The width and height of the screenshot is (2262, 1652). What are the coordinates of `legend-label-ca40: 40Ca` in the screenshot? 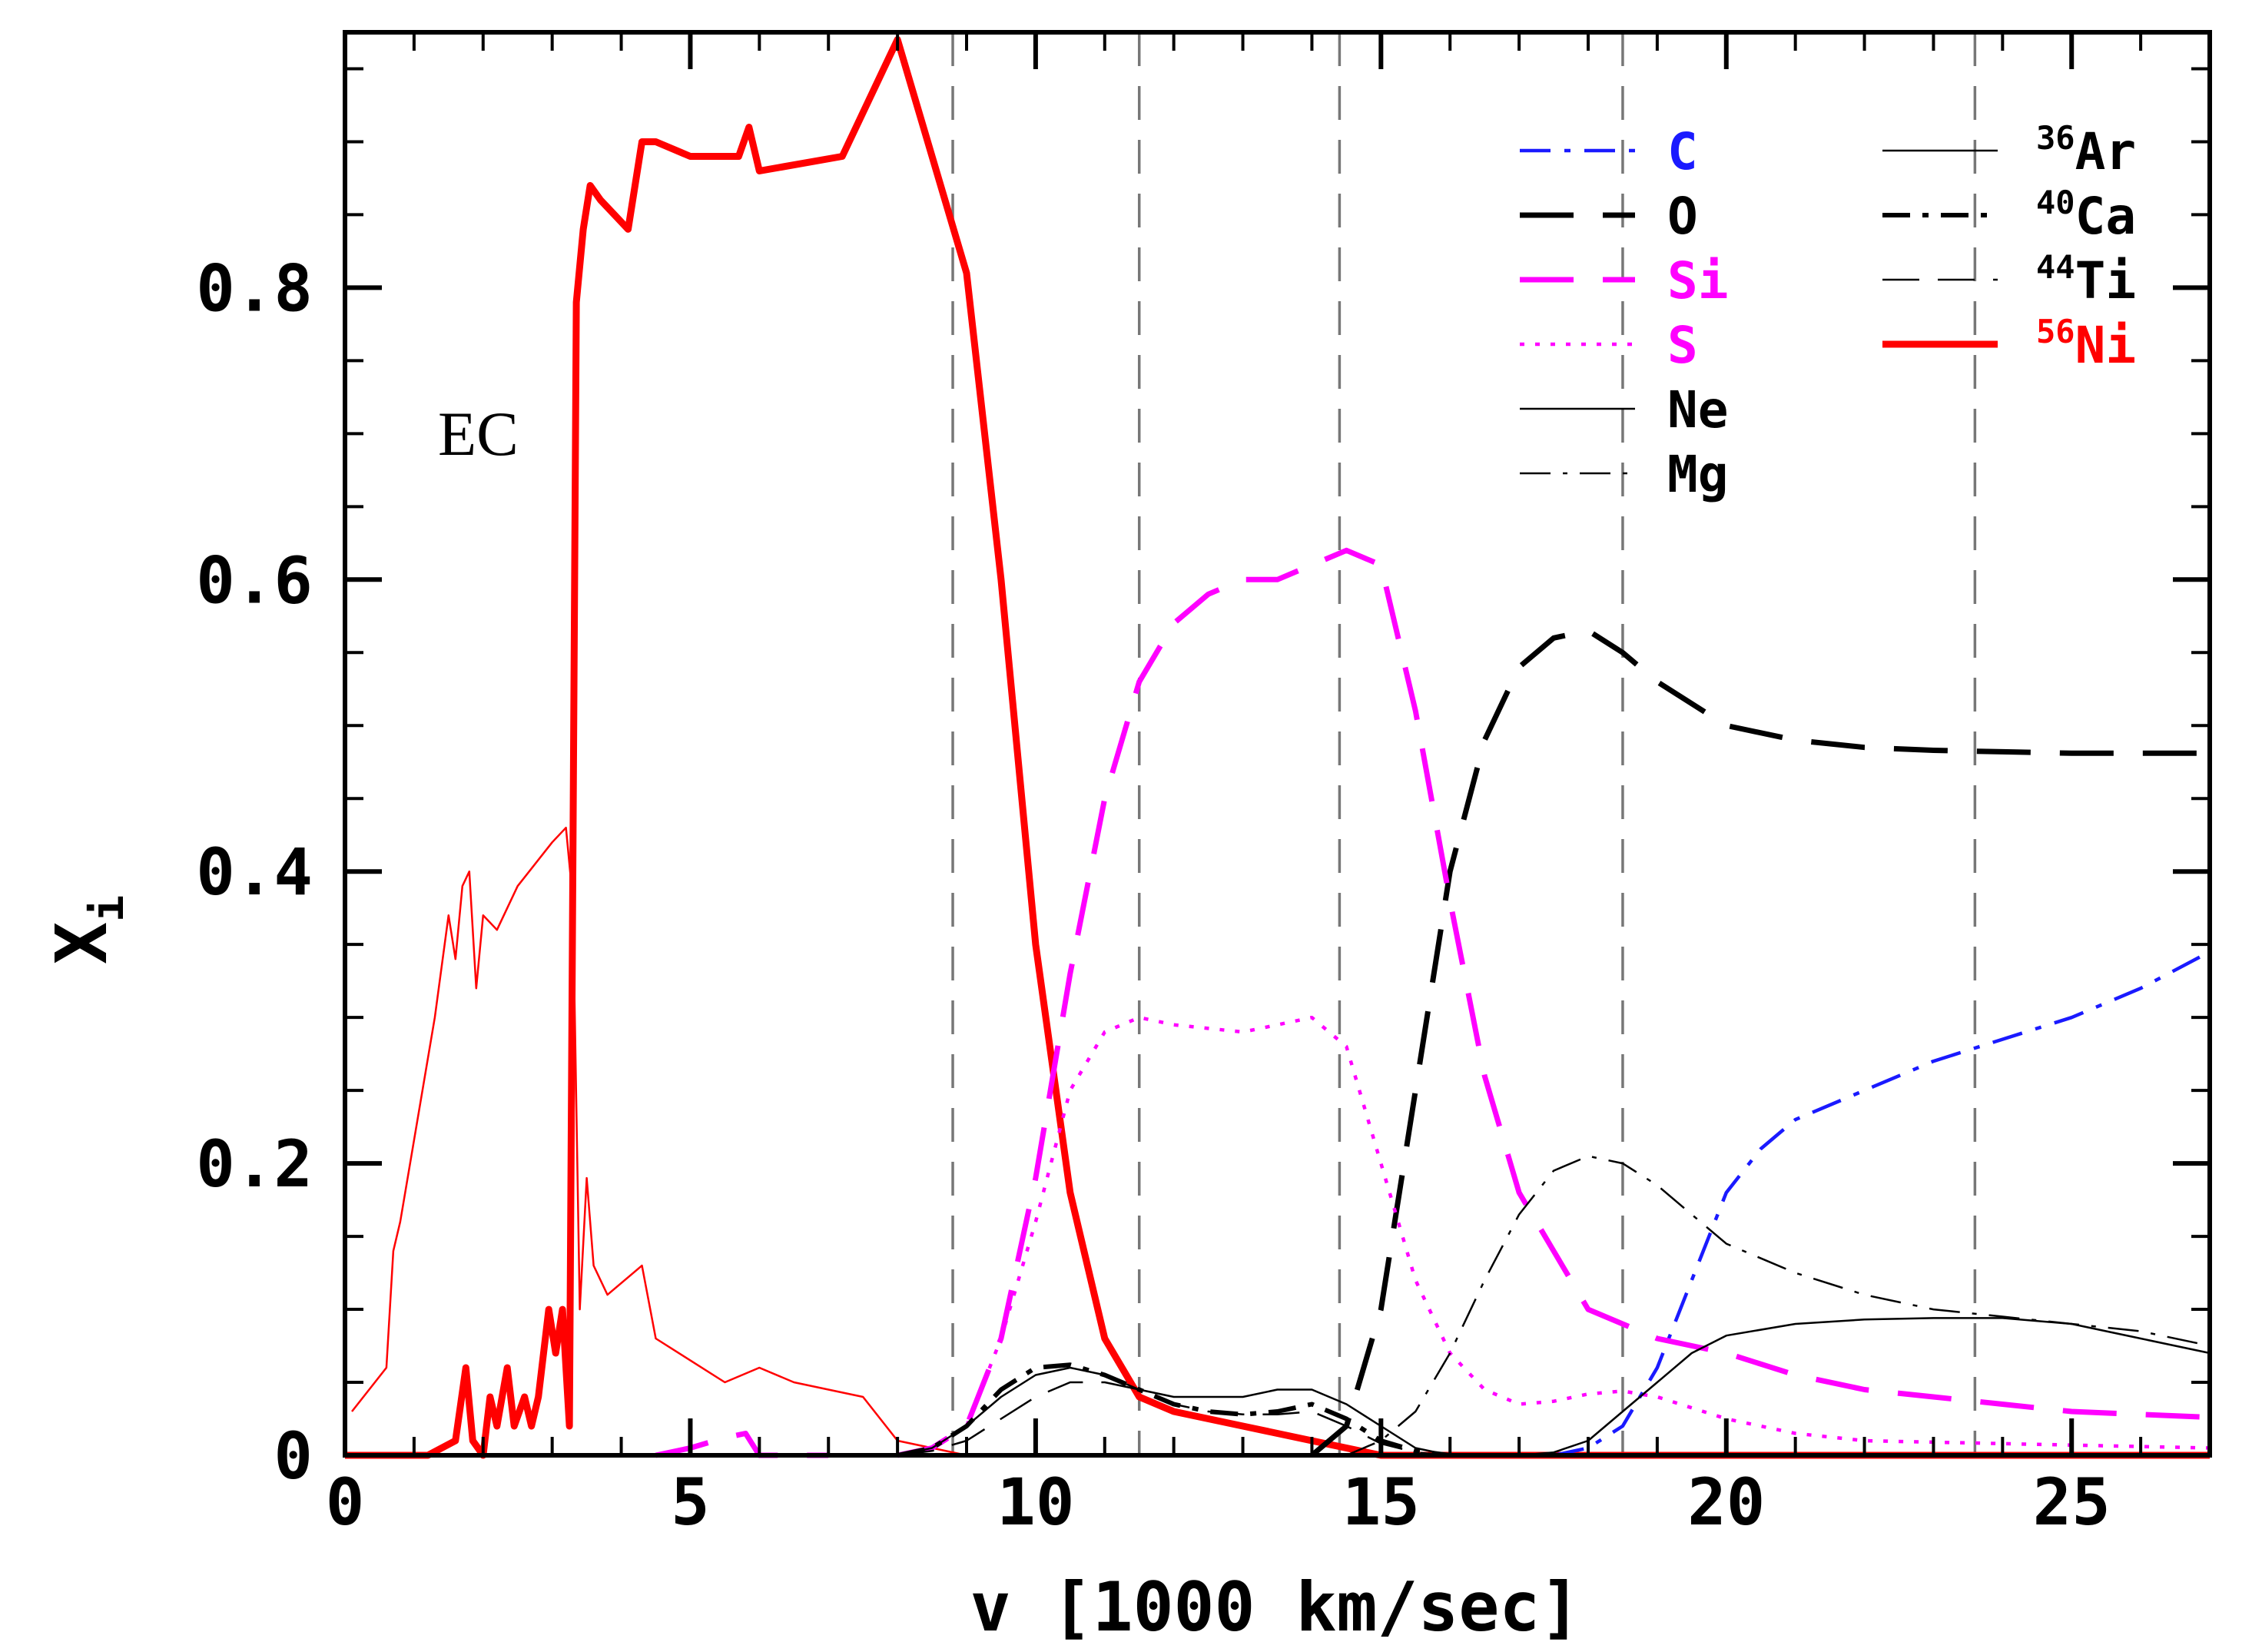 It's located at (2086, 215).